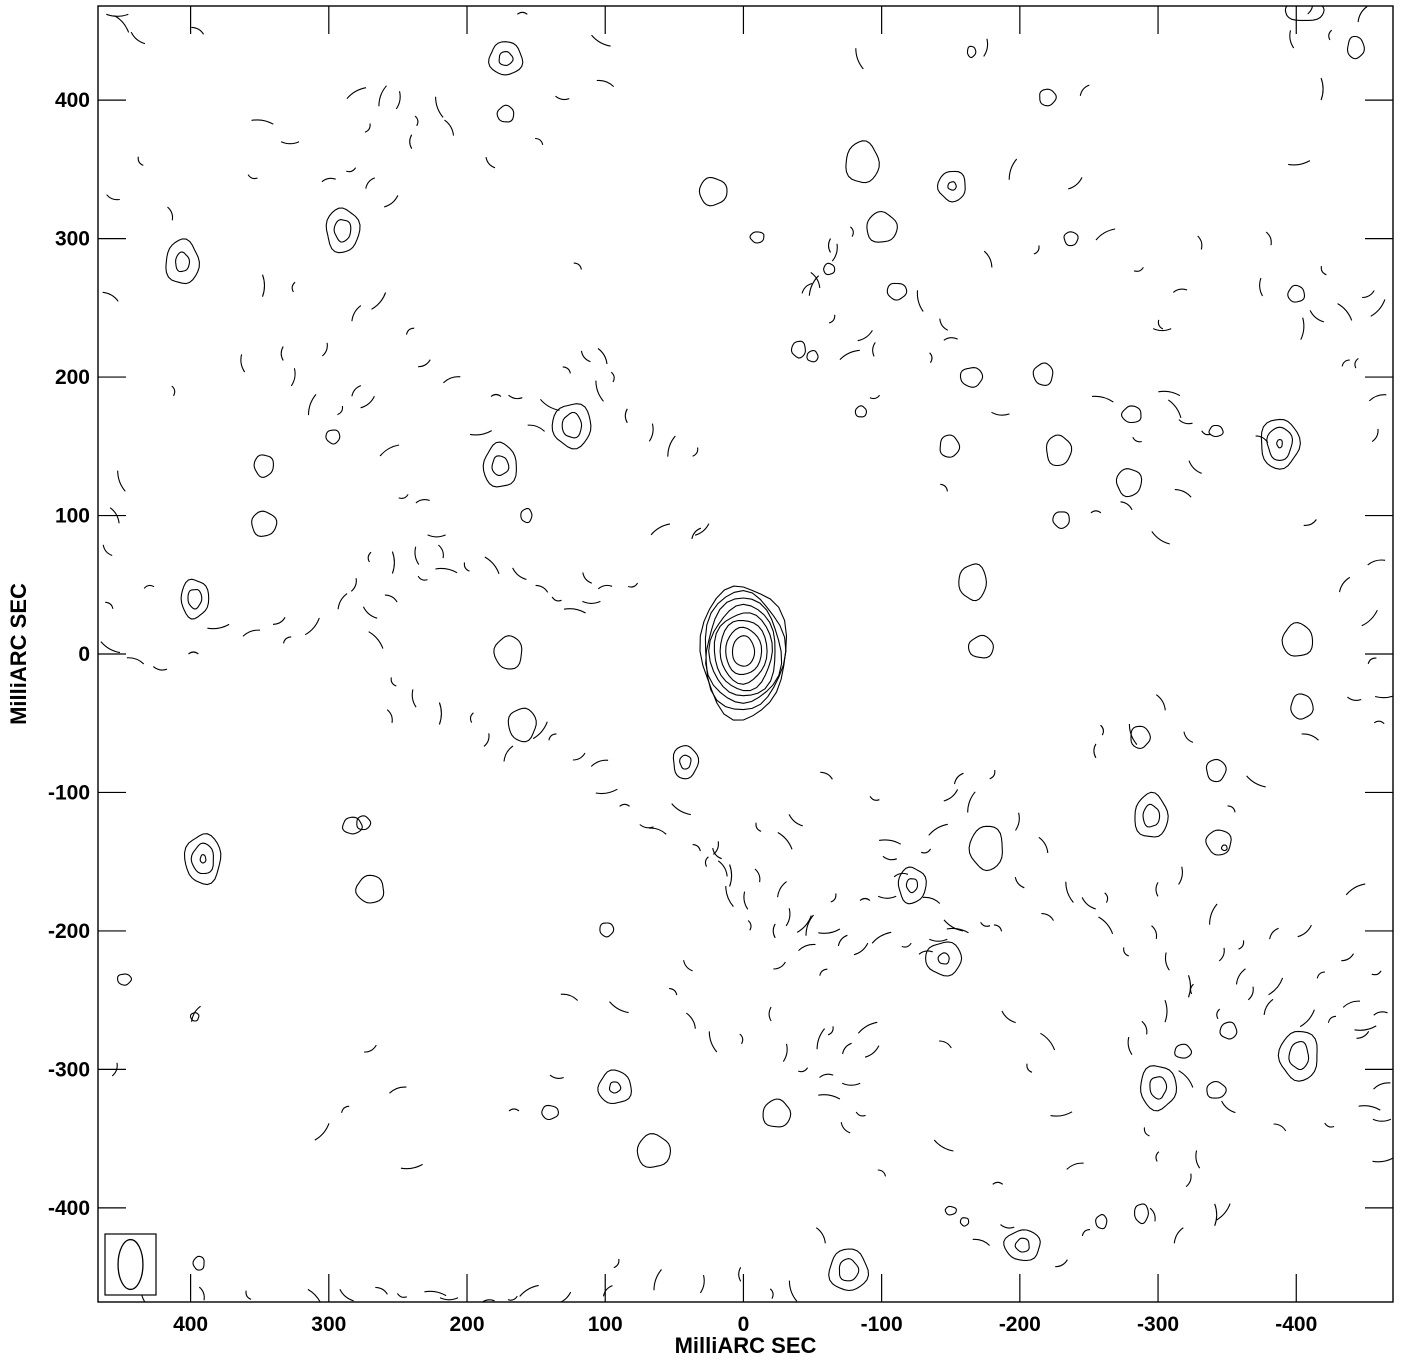  I want to click on y-tick-label: 0, so click(84, 654).